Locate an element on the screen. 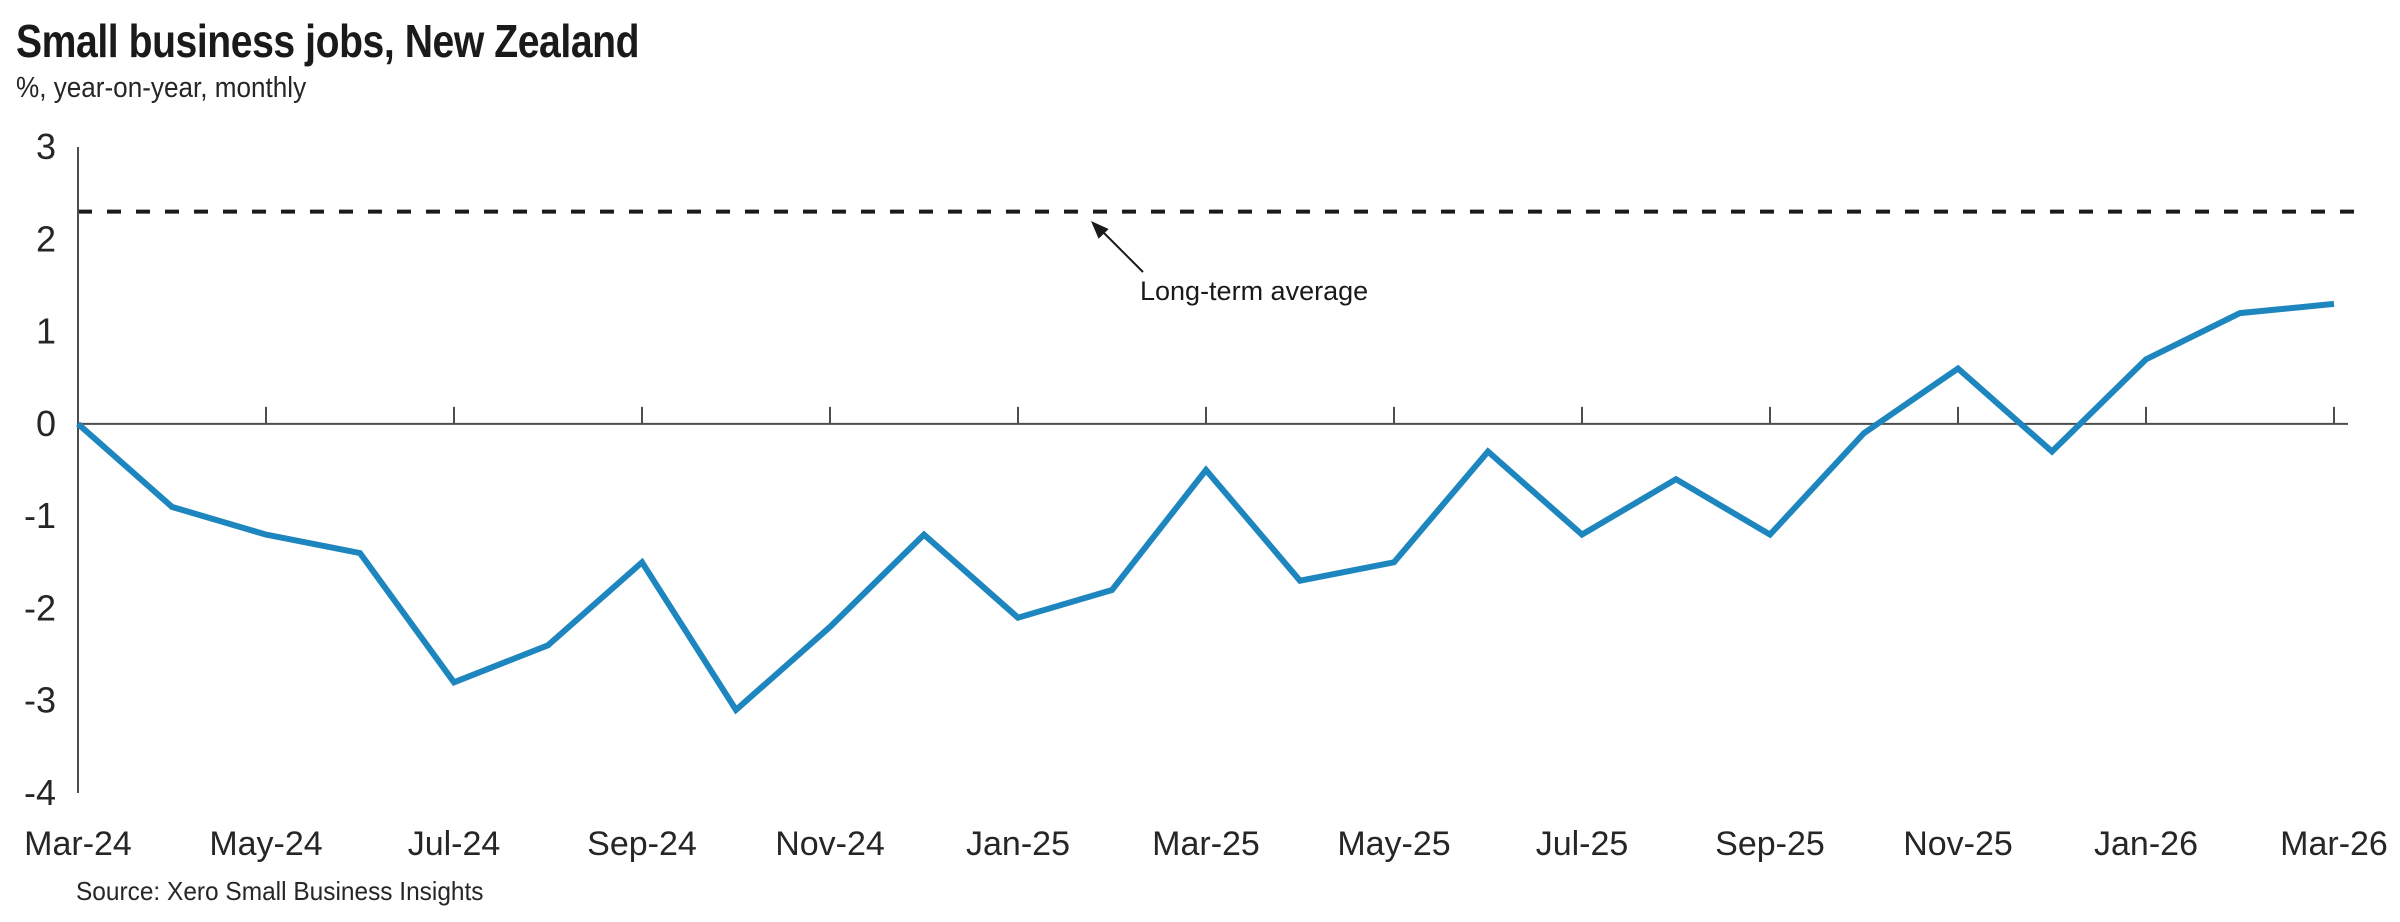  annotation-arrow-line is located at coordinates (1121, 250).